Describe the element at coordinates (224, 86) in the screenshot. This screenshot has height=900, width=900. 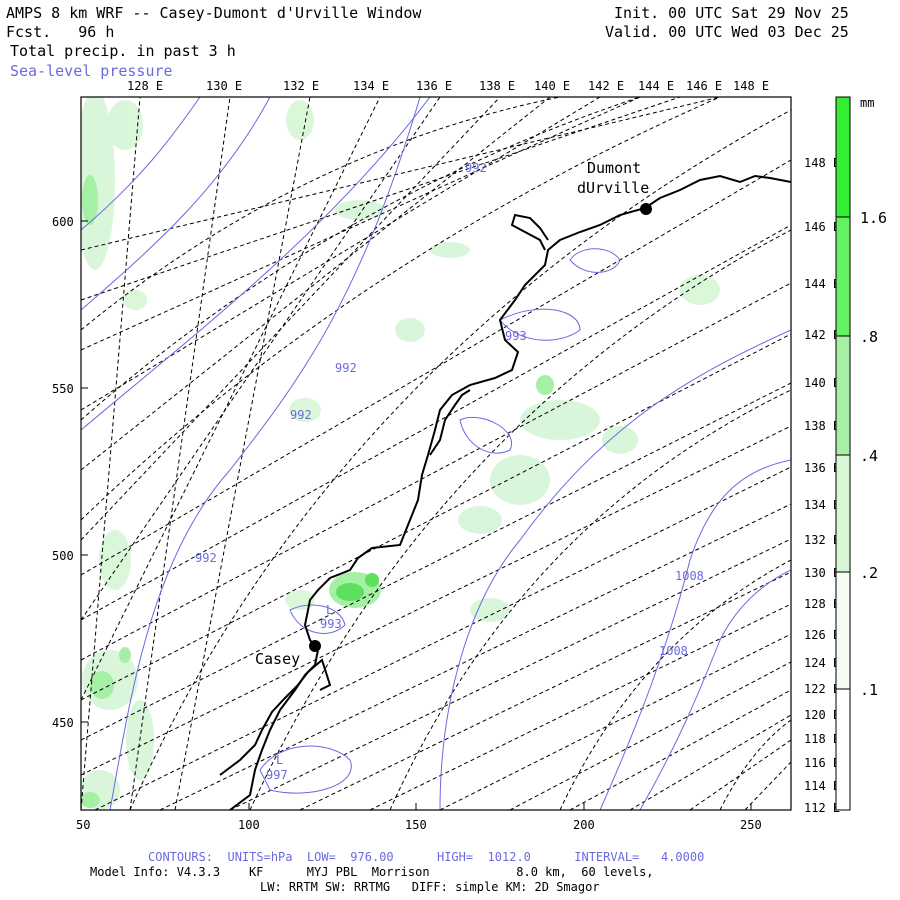
I see `top-lon-label: 130 E` at that location.